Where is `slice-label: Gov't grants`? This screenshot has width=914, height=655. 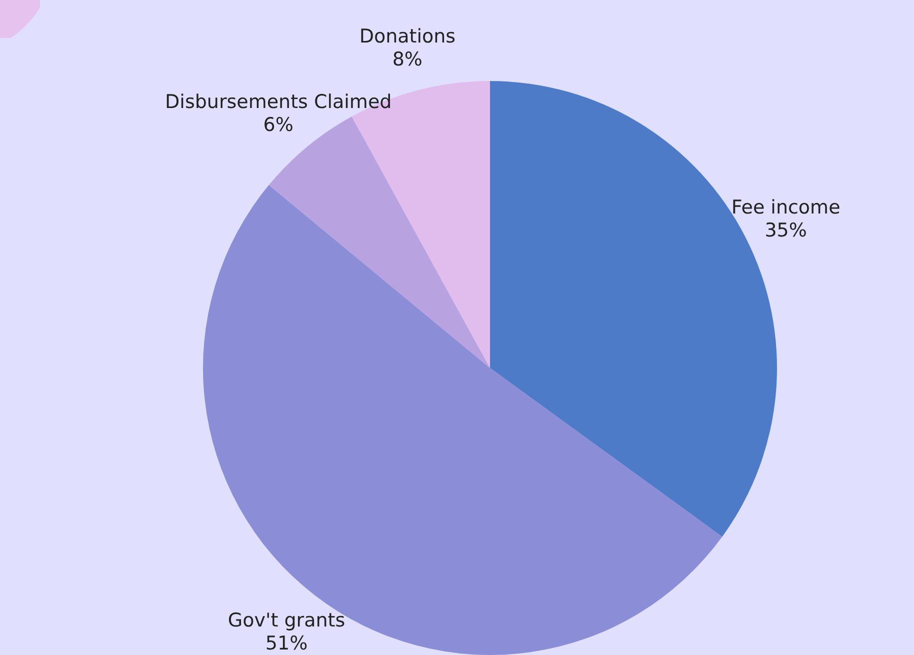
slice-label: Gov't grants is located at coordinates (287, 620).